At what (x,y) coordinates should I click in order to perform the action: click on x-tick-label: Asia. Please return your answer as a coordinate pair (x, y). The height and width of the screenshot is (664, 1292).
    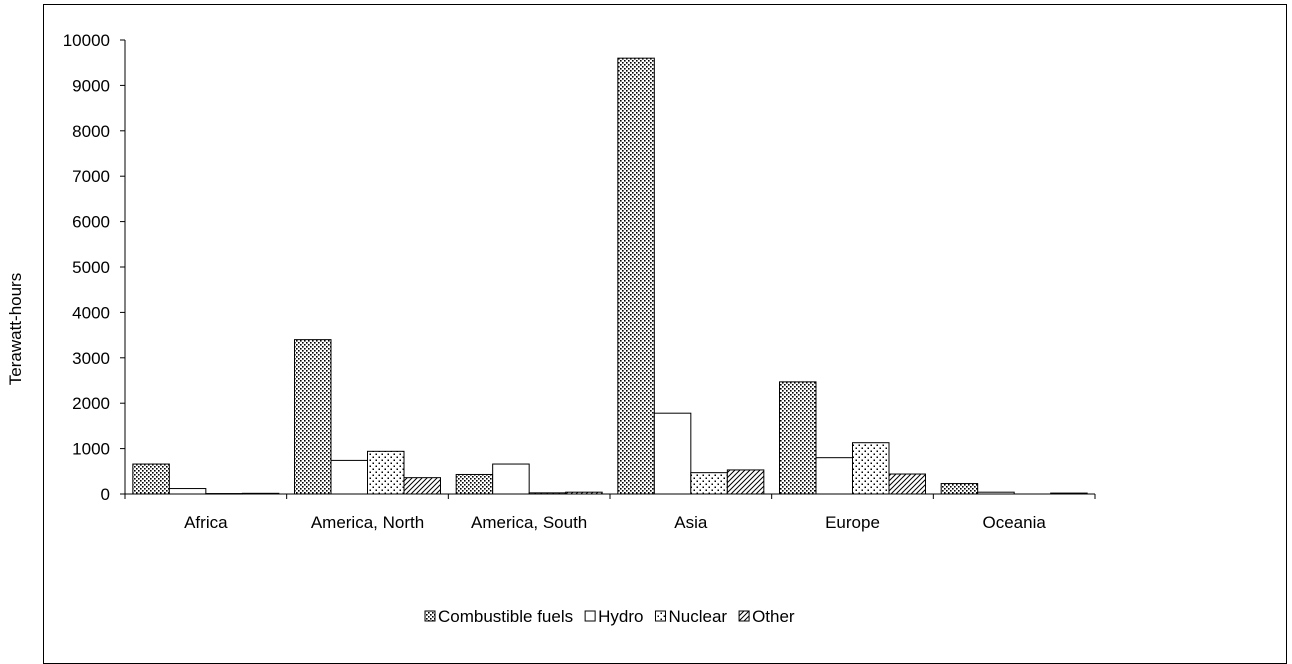
    Looking at the image, I should click on (691, 522).